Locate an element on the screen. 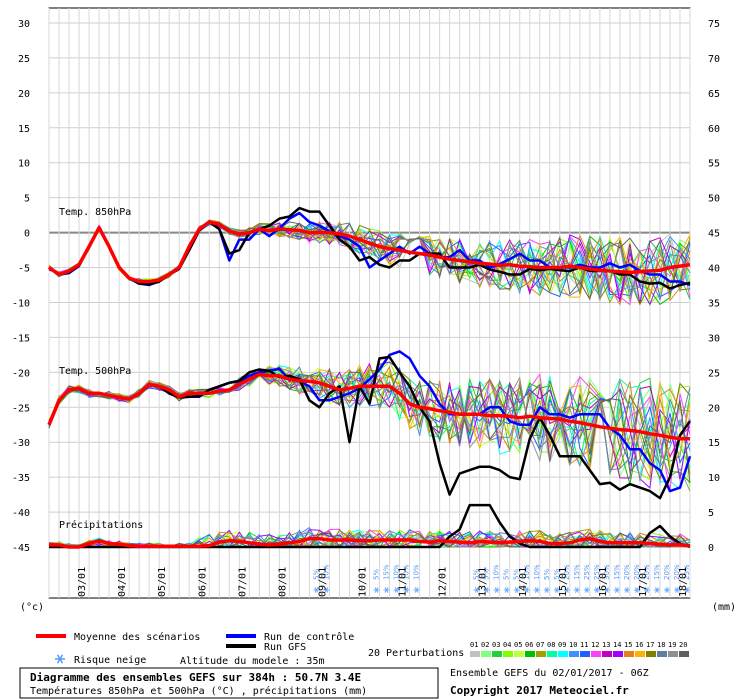 The height and width of the screenshot is (700, 740). mean-t500-line is located at coordinates (368, 406).